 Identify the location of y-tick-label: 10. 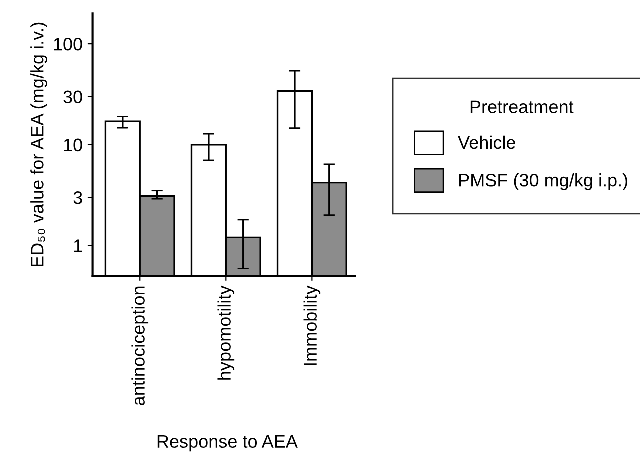
(73, 145).